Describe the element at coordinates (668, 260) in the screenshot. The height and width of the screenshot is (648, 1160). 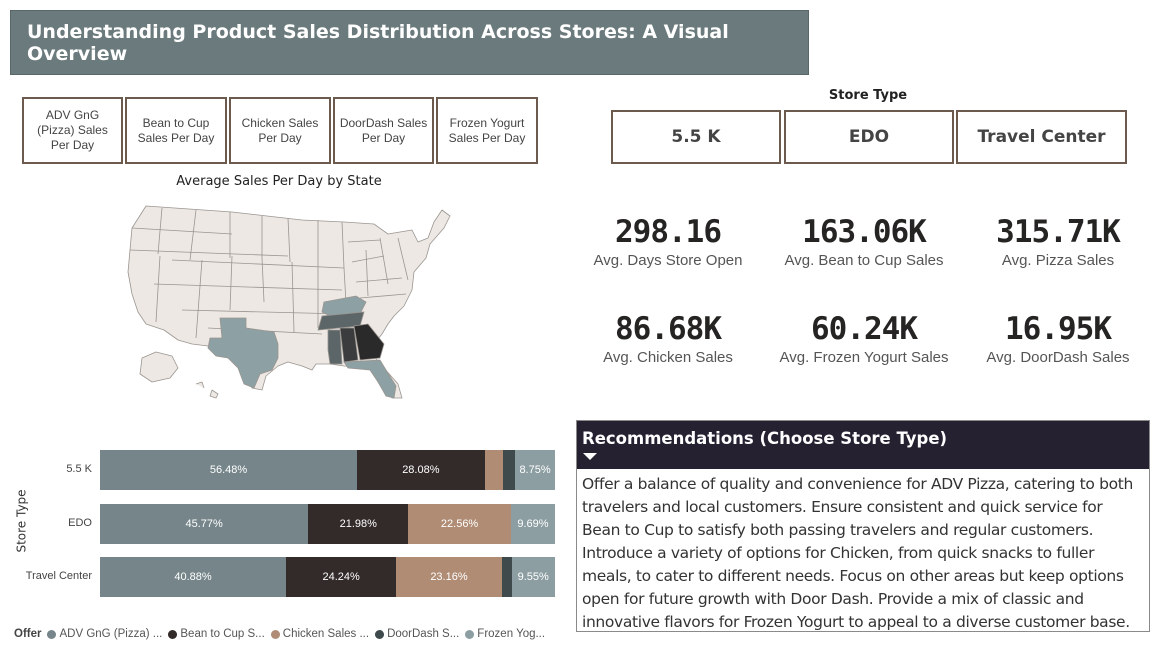
I see `kpi-label: Avg. Days Store Open` at that location.